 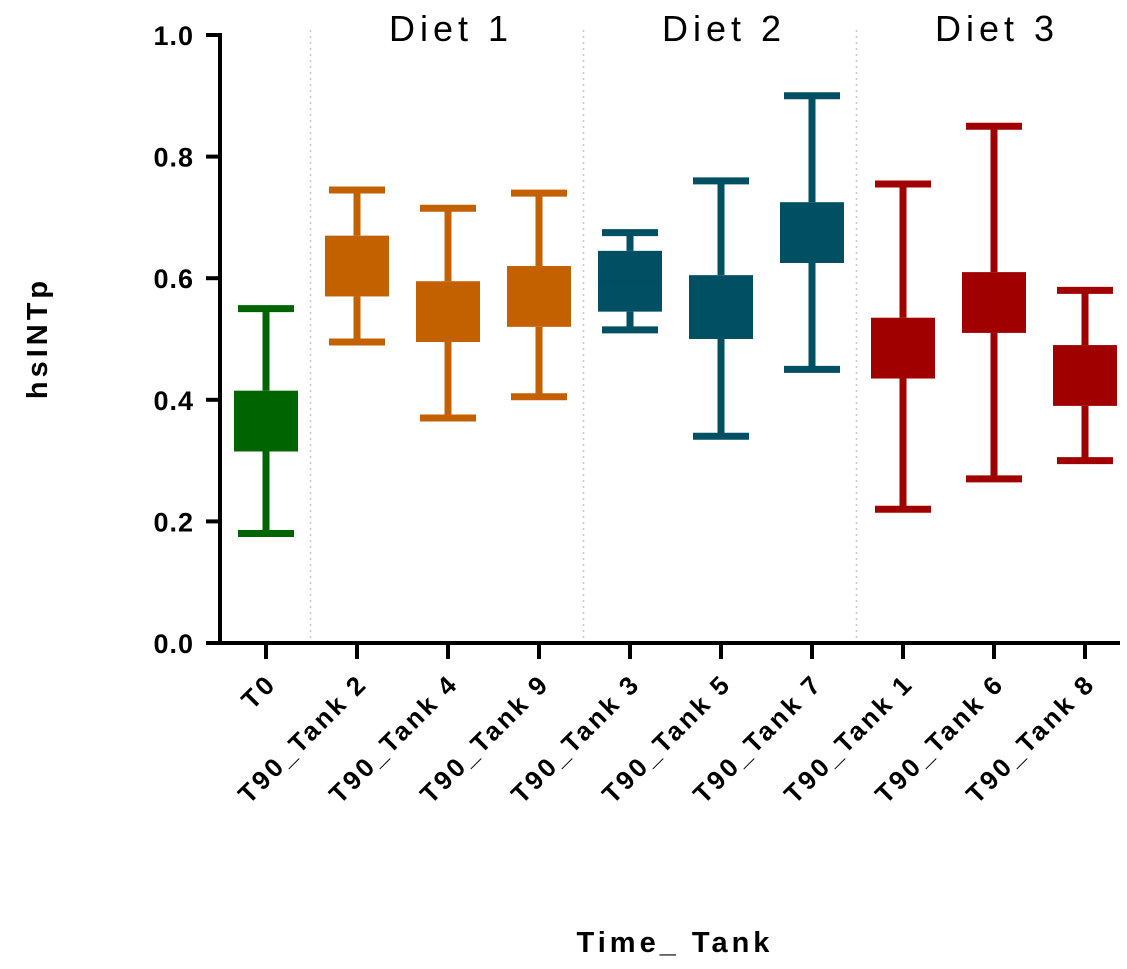 I want to click on y-tick-label: 0.4, so click(x=173, y=401).